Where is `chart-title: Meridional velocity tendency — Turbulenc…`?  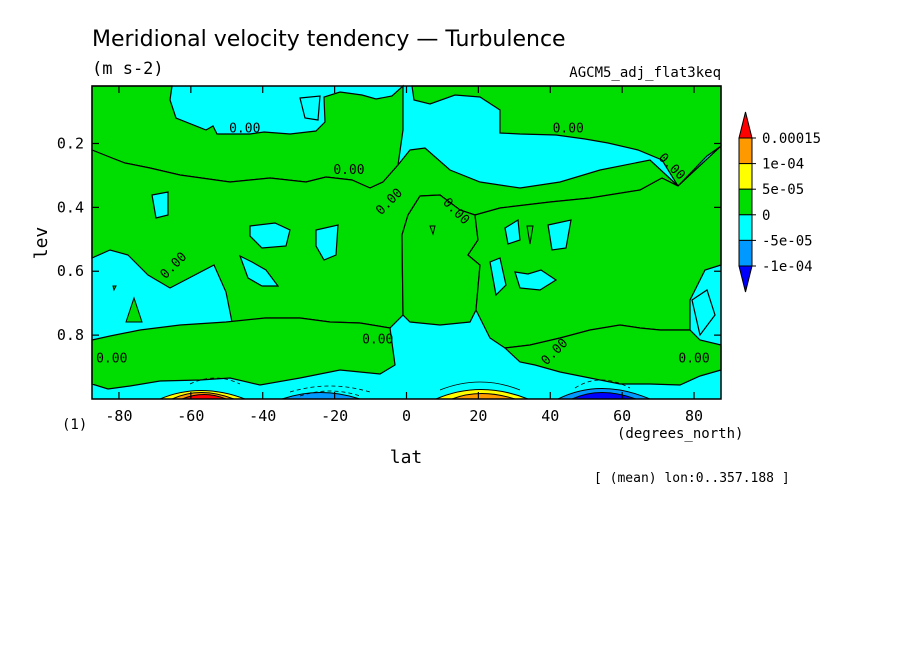 chart-title: Meridional velocity tendency — Turbulenc… is located at coordinates (329, 39).